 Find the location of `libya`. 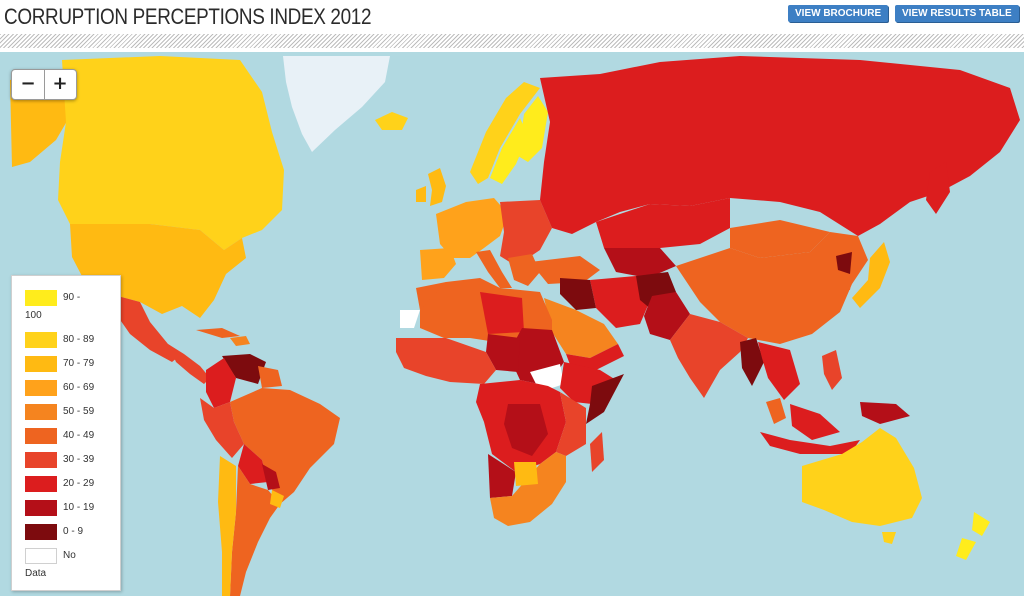

libya is located at coordinates (502, 313).